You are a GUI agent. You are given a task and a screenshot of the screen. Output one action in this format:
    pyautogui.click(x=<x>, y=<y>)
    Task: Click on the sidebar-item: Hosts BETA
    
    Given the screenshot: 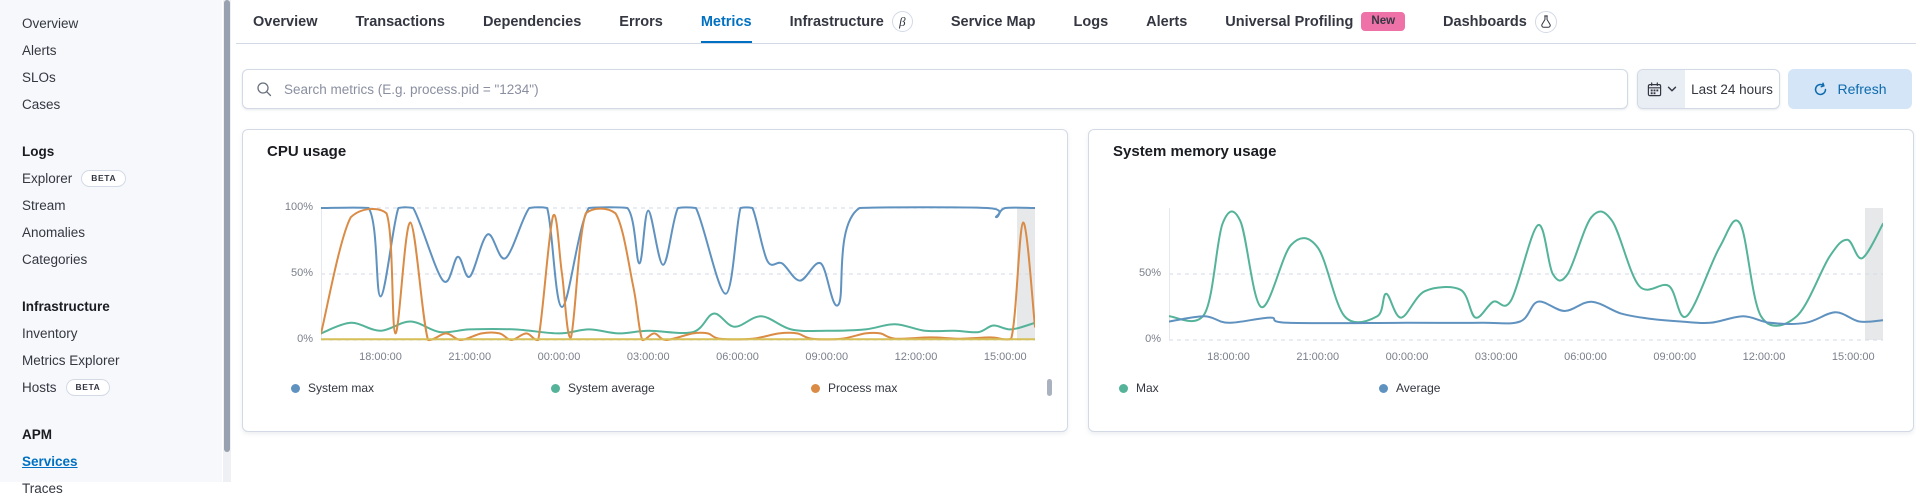 What is the action you would take?
    pyautogui.click(x=111, y=387)
    